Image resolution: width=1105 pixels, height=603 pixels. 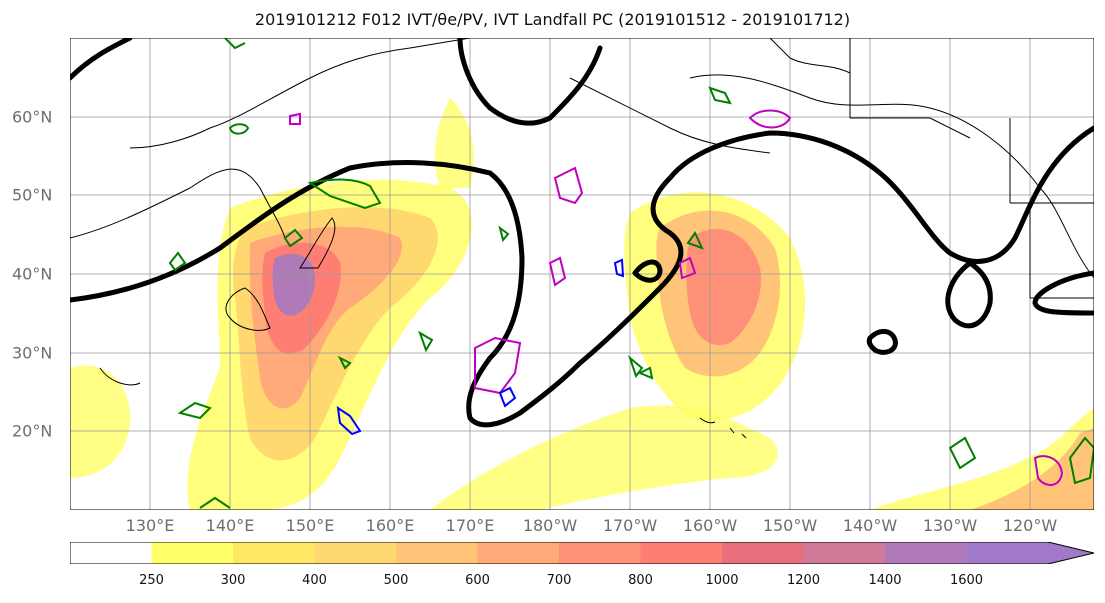 I want to click on lon-label-130w: 130°W, so click(x=950, y=525).